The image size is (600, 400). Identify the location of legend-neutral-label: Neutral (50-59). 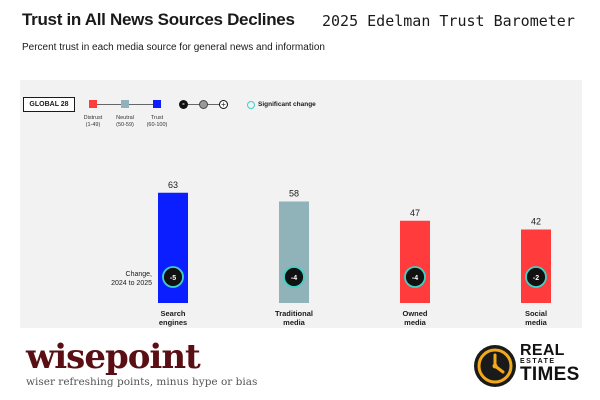
(125, 121).